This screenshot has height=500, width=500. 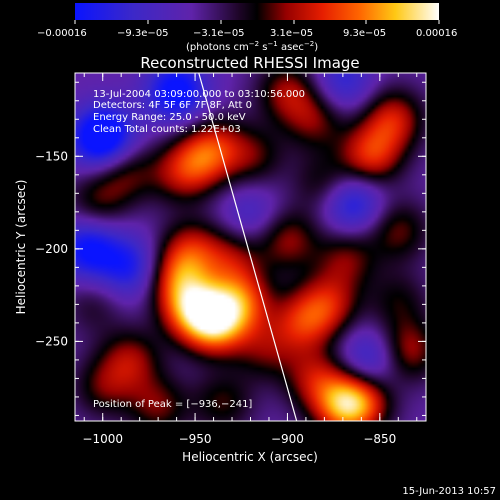 What do you see at coordinates (249, 63) in the screenshot?
I see `chart-title: Reconstructed RHESSI Image` at bounding box center [249, 63].